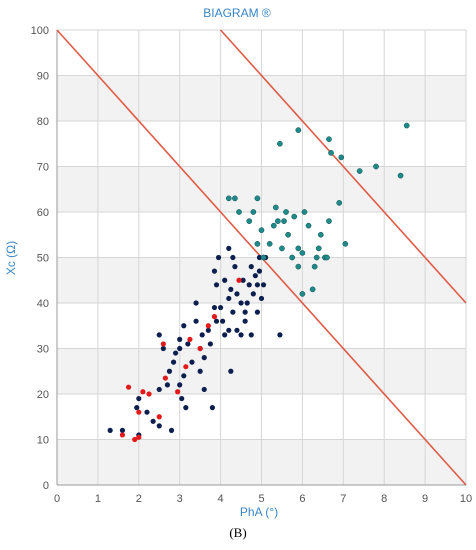 Image resolution: width=476 pixels, height=550 pixels. What do you see at coordinates (46, 486) in the screenshot?
I see `y-tick-label: 0` at bounding box center [46, 486].